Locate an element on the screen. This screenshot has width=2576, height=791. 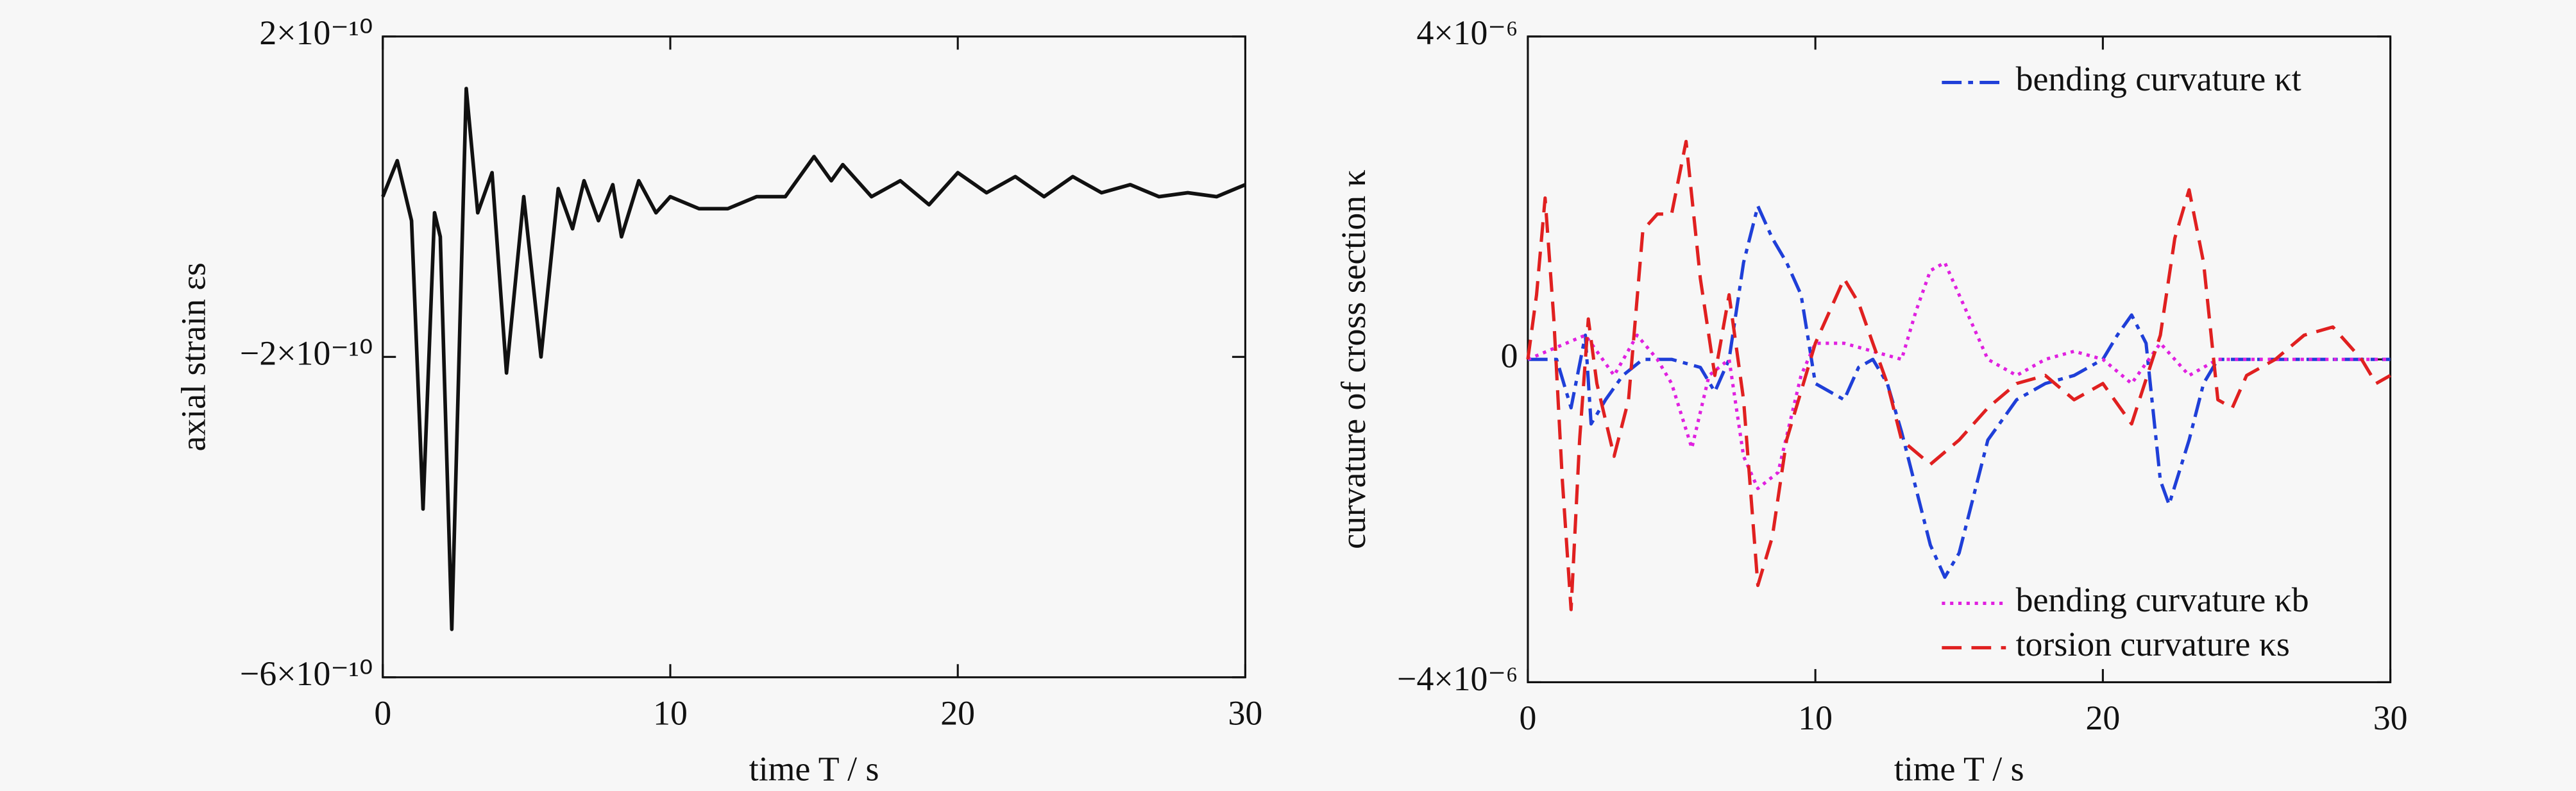
y-tick-label: 0 is located at coordinates (1509, 355).